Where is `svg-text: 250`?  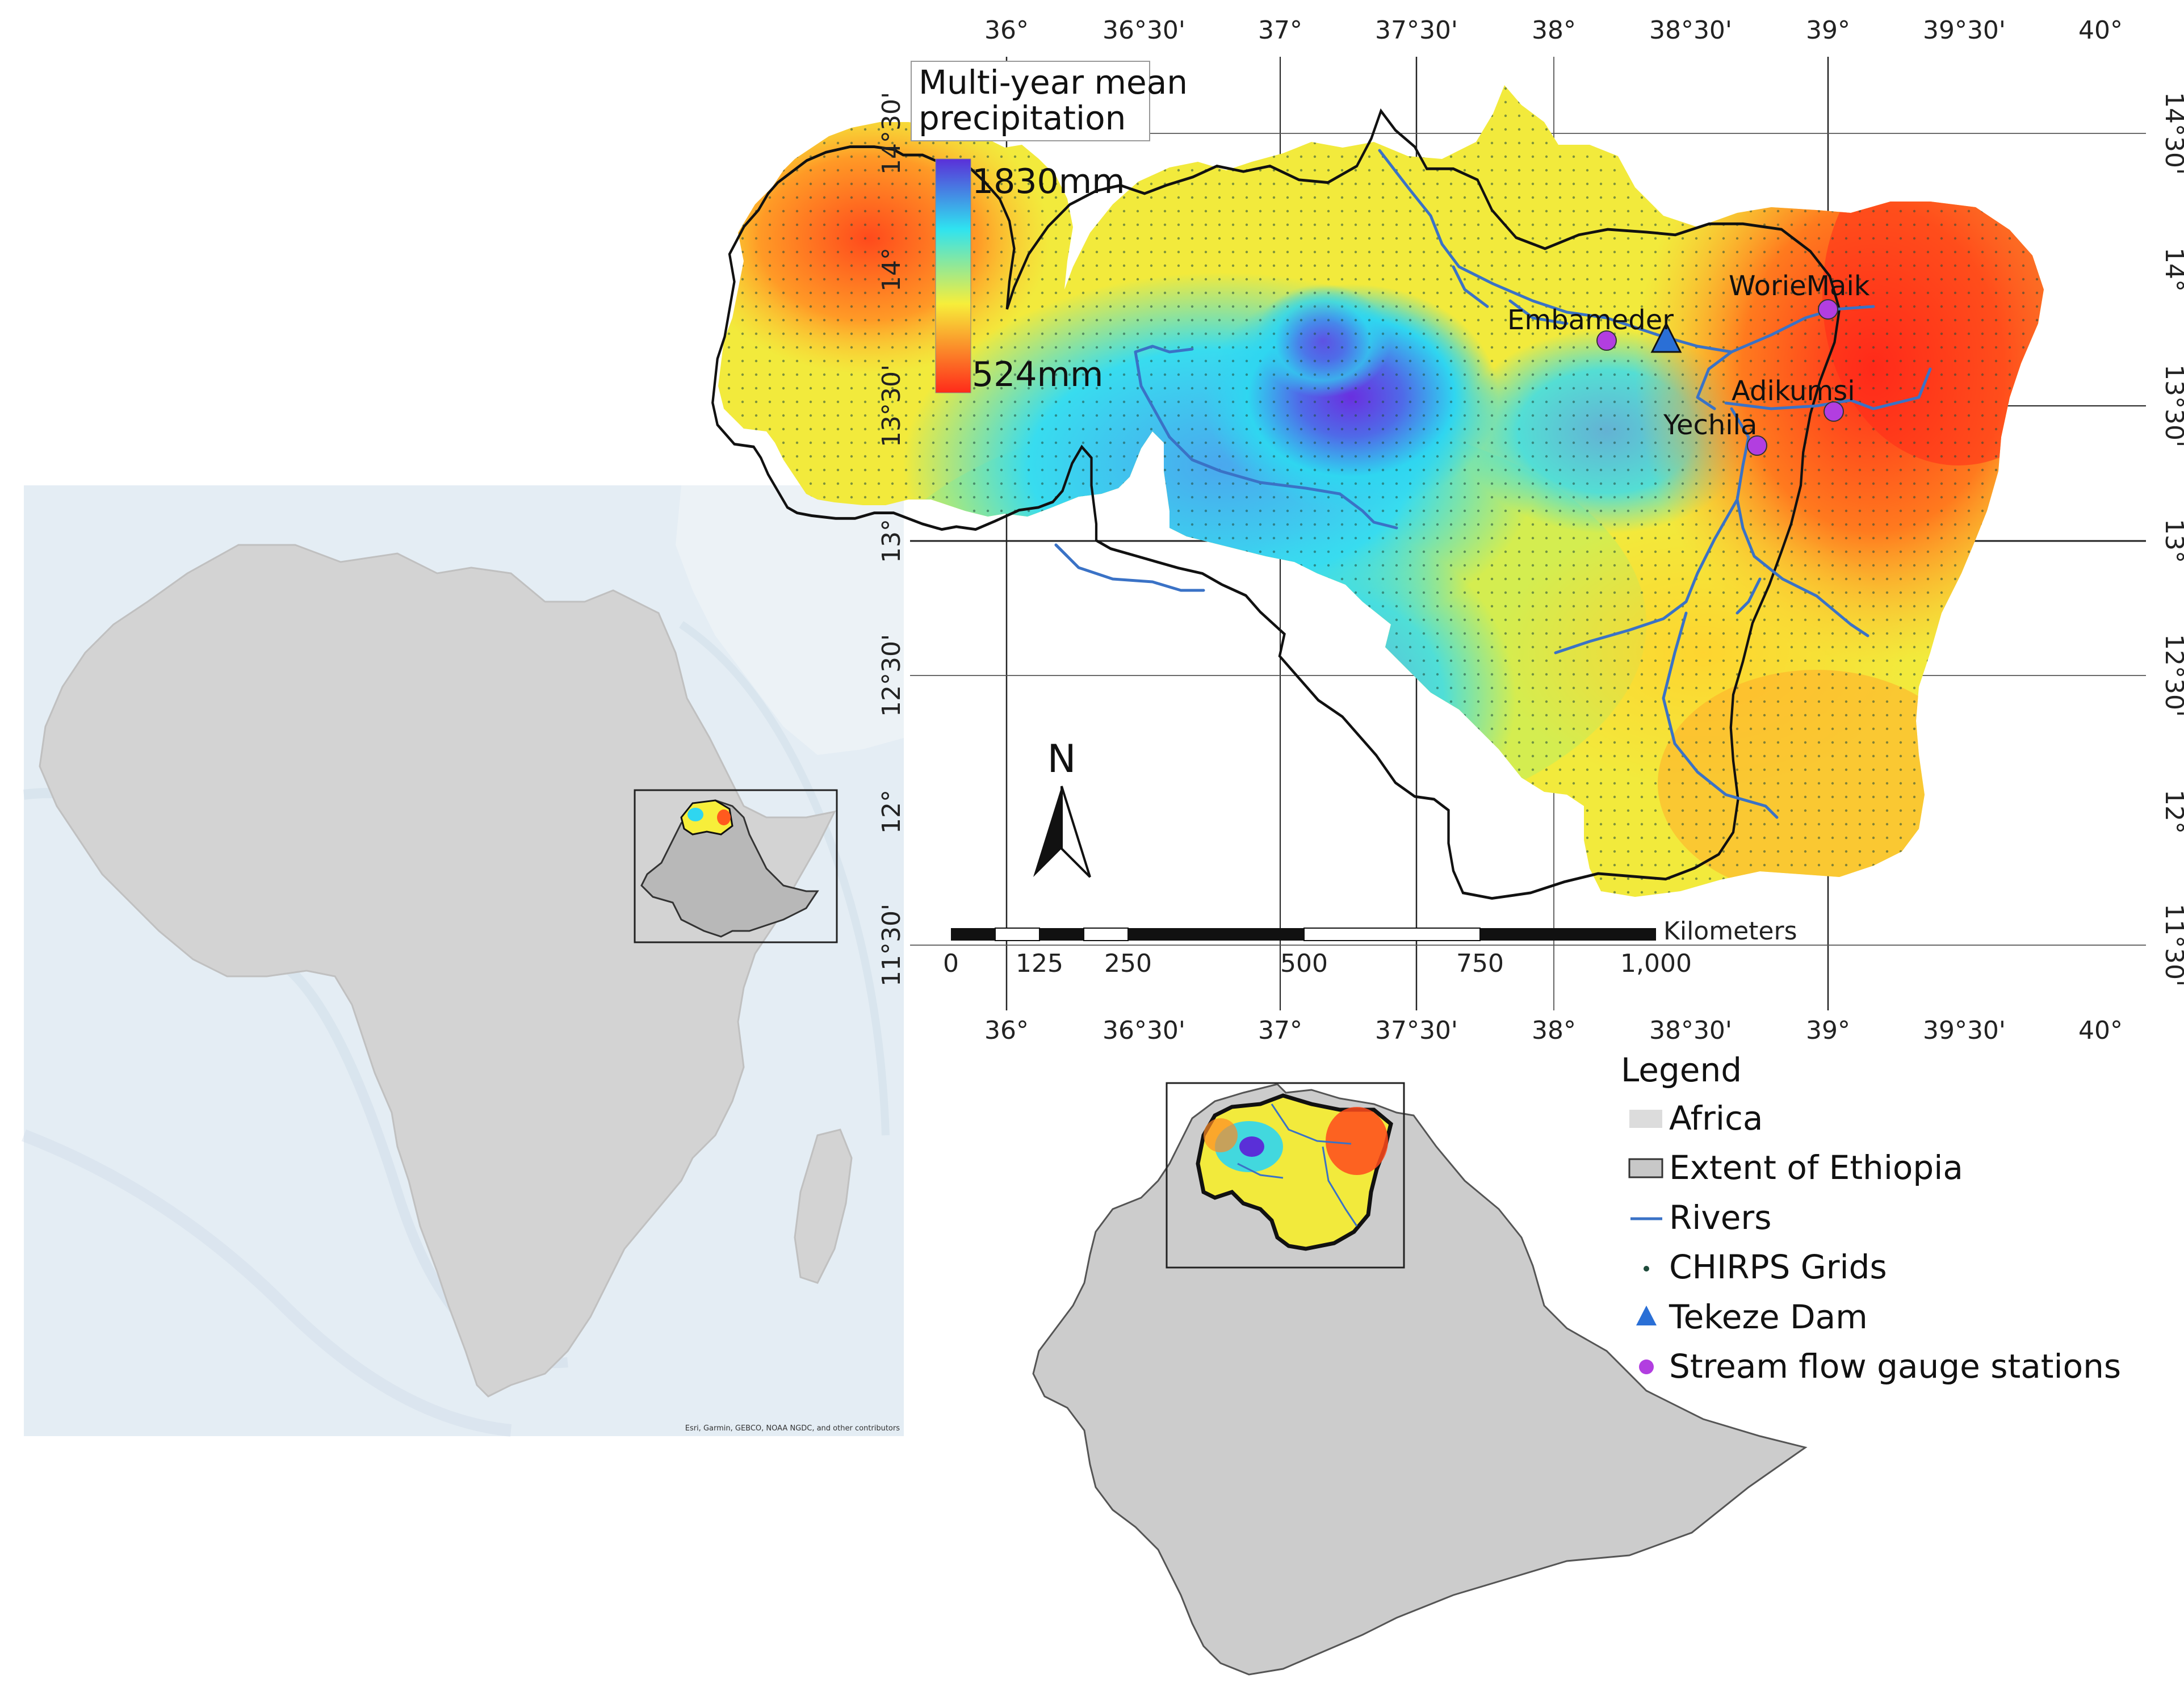
svg-text: 250 is located at coordinates (1128, 964).